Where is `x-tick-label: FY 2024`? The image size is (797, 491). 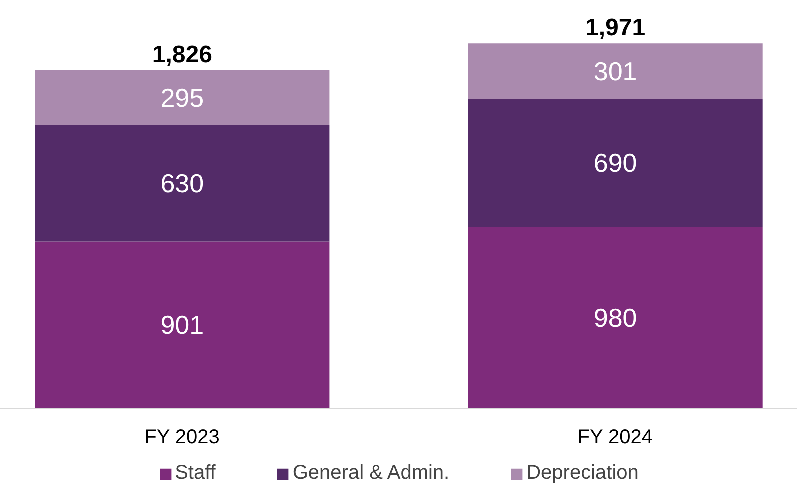
x-tick-label: FY 2024 is located at coordinates (616, 437).